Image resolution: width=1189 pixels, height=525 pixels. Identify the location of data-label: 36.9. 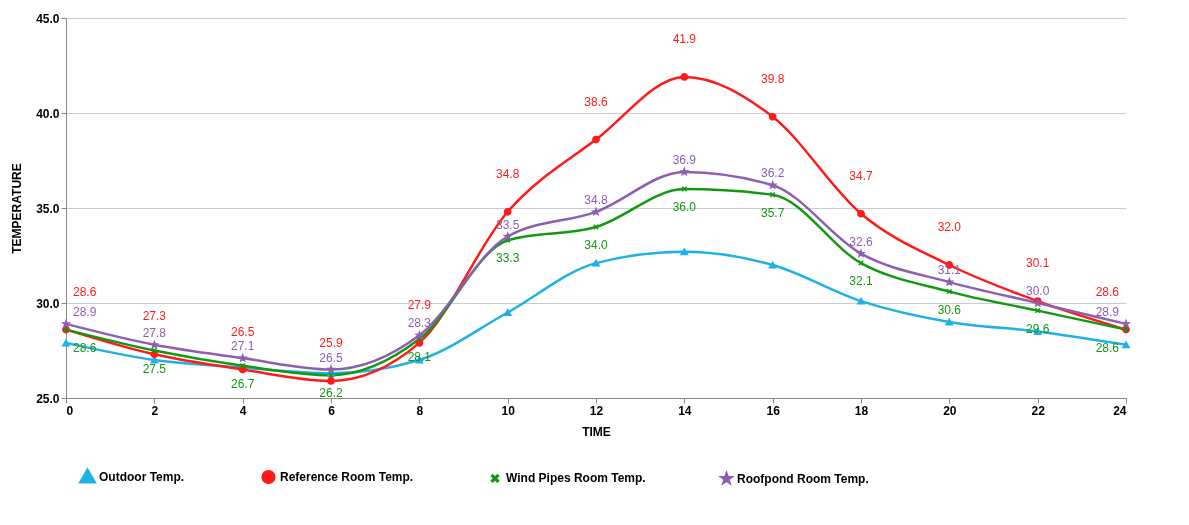
(684, 159).